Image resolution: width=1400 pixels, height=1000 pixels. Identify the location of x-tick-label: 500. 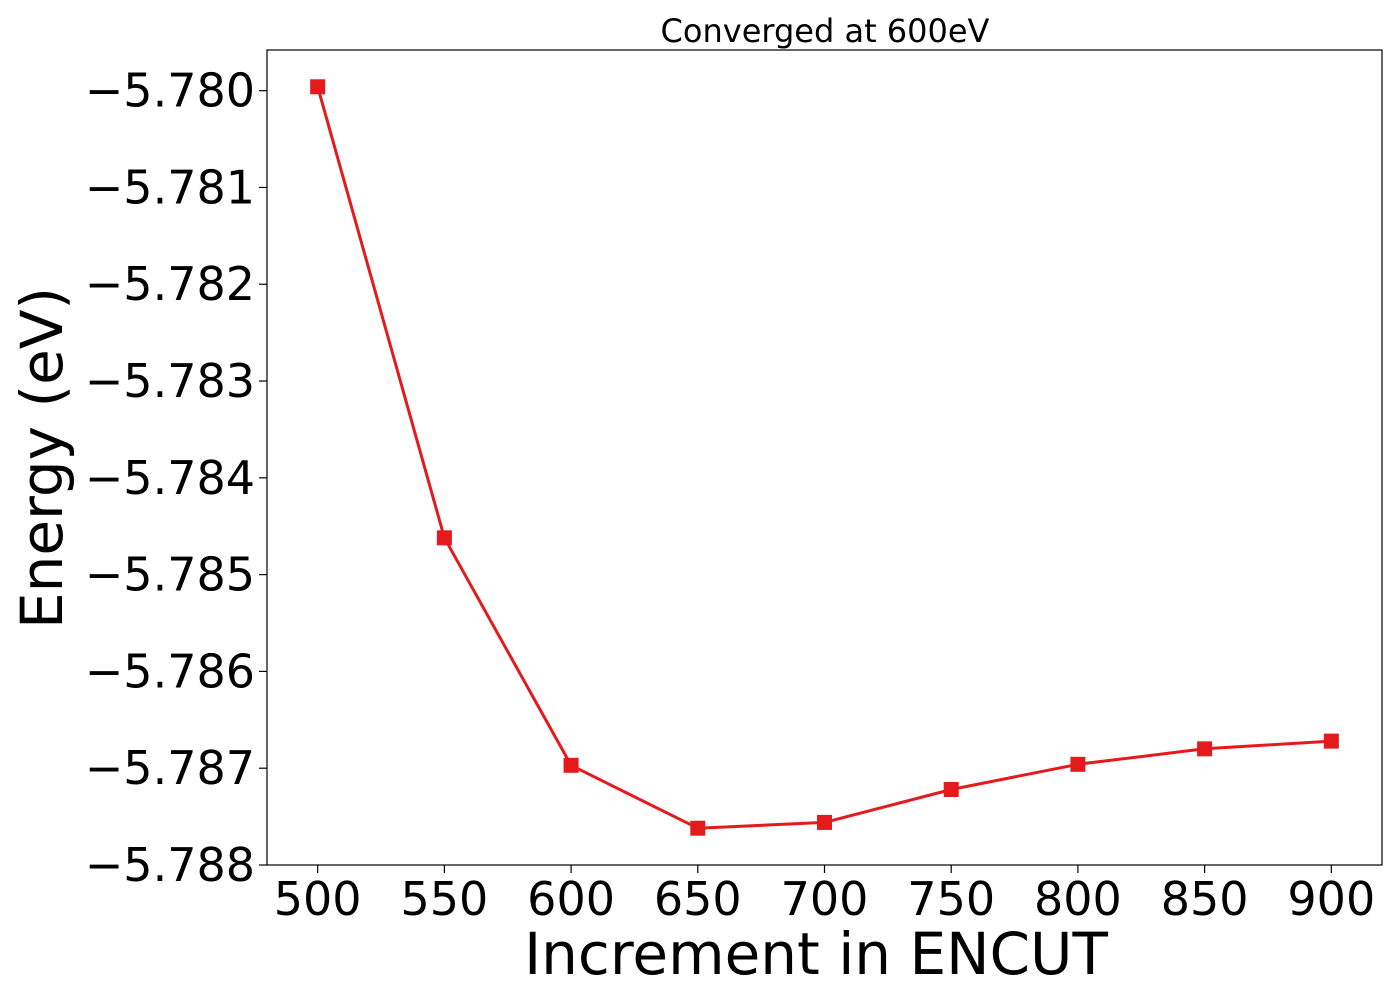
(318, 899).